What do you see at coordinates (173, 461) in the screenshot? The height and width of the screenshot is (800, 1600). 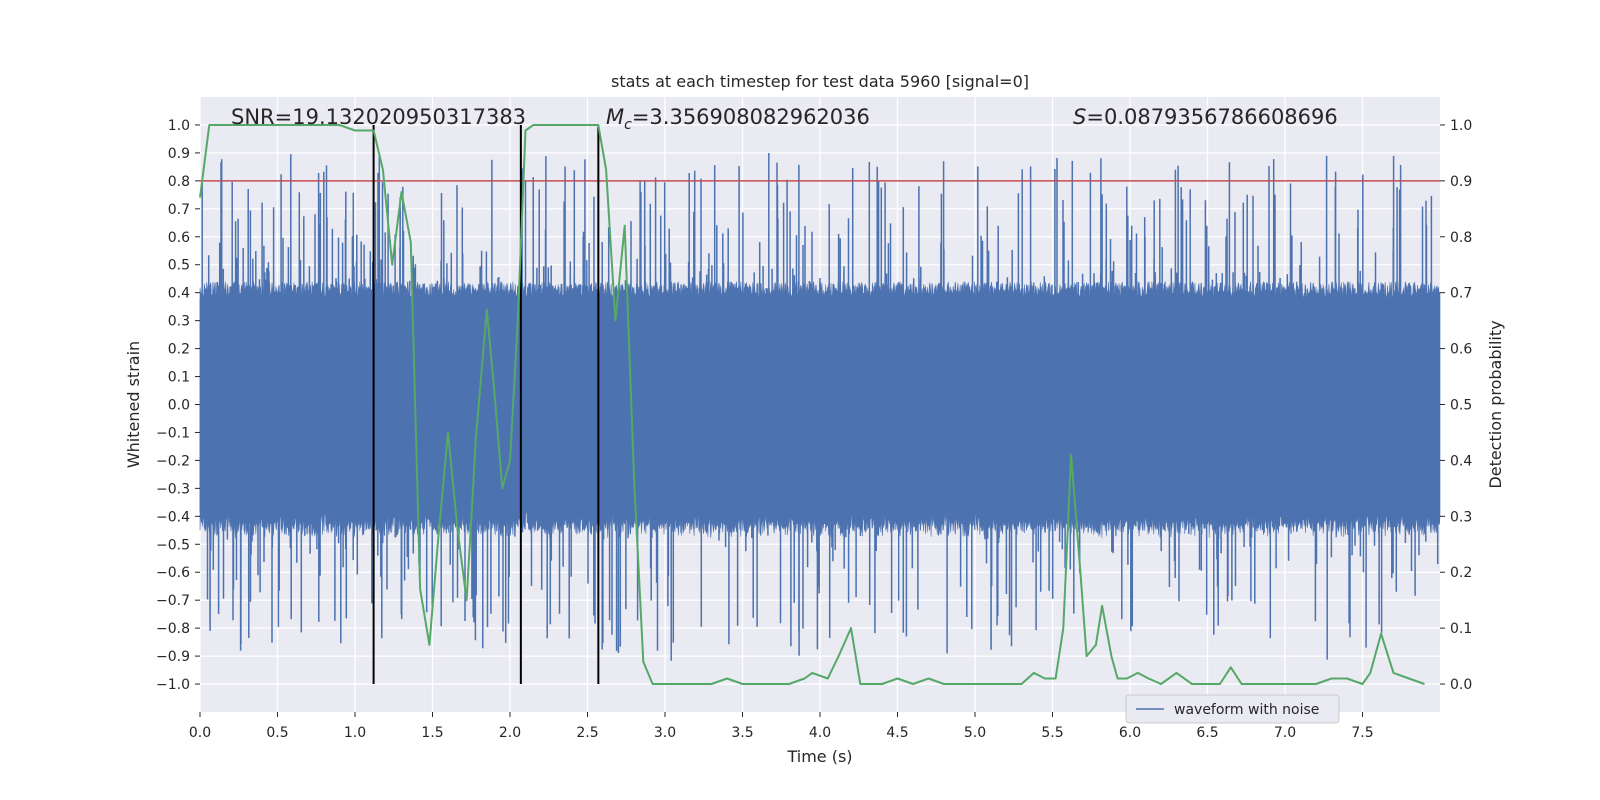 I see `y-tick-label: −0.2` at bounding box center [173, 461].